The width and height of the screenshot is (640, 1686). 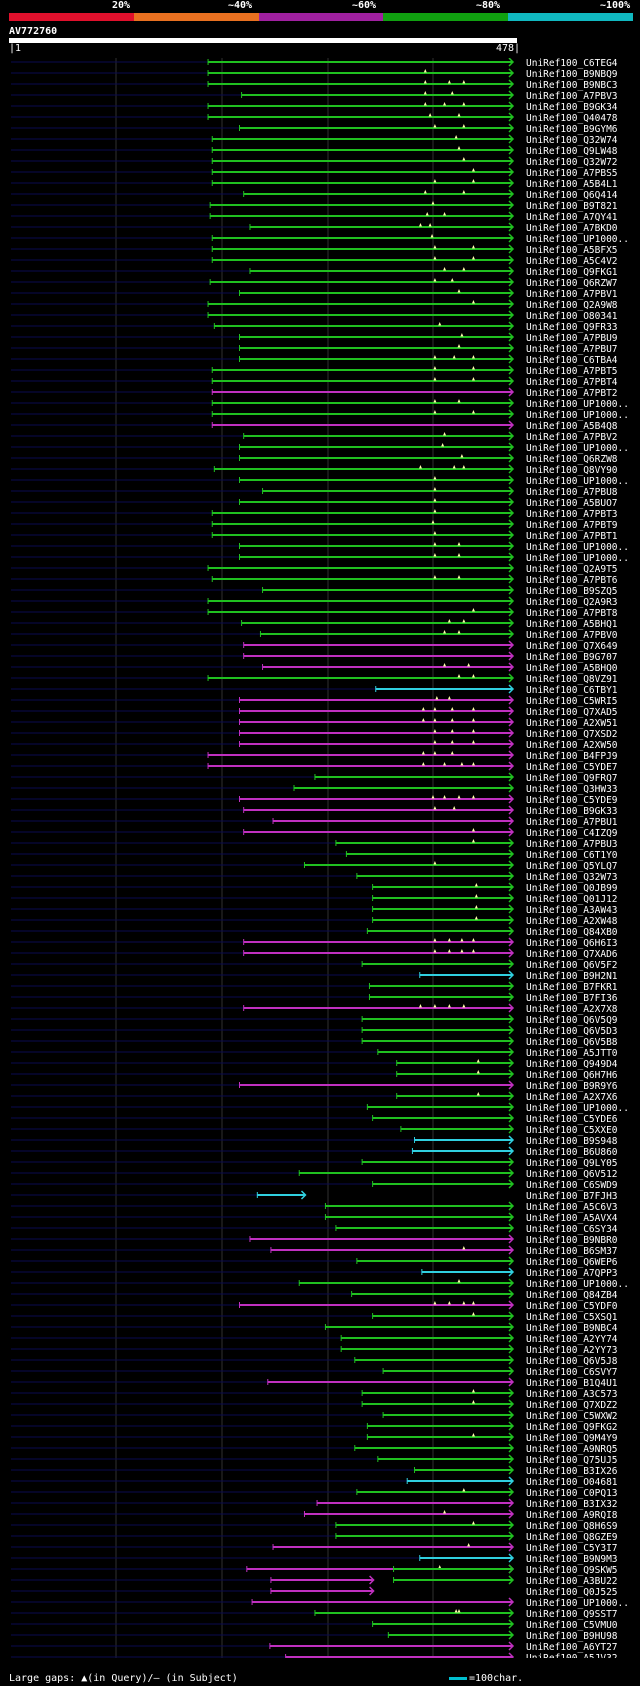 What do you see at coordinates (572, 1218) in the screenshot?
I see `hit-label: UniRef100_A5AVX4` at bounding box center [572, 1218].